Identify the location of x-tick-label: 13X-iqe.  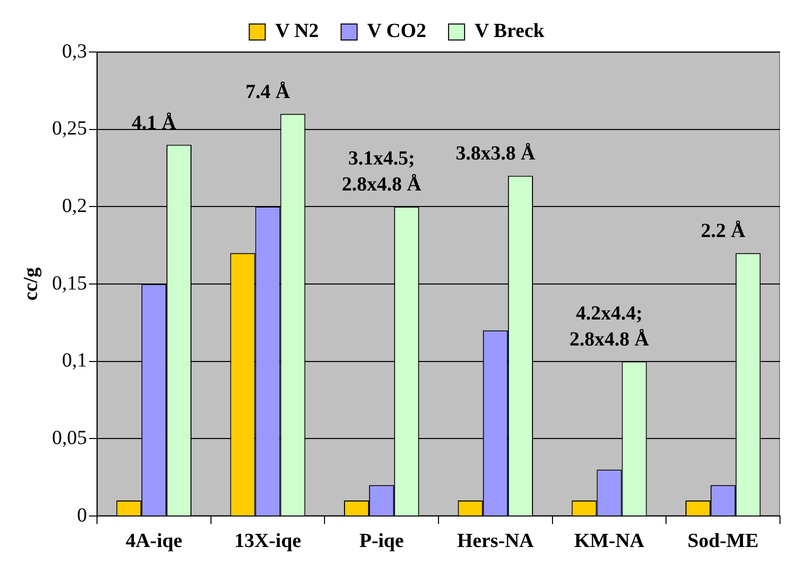
(268, 541).